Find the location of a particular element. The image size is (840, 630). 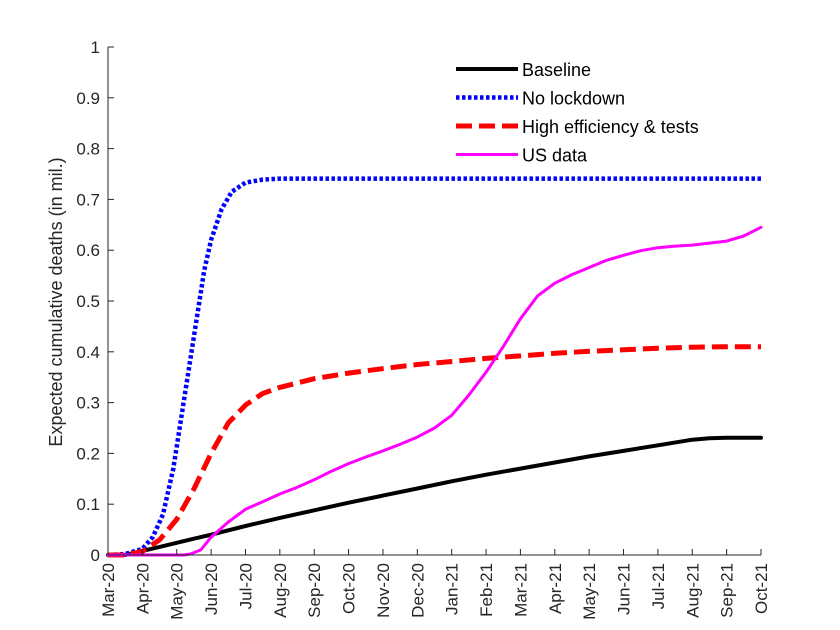

x-tick-label: Aug-21 is located at coordinates (692, 590).